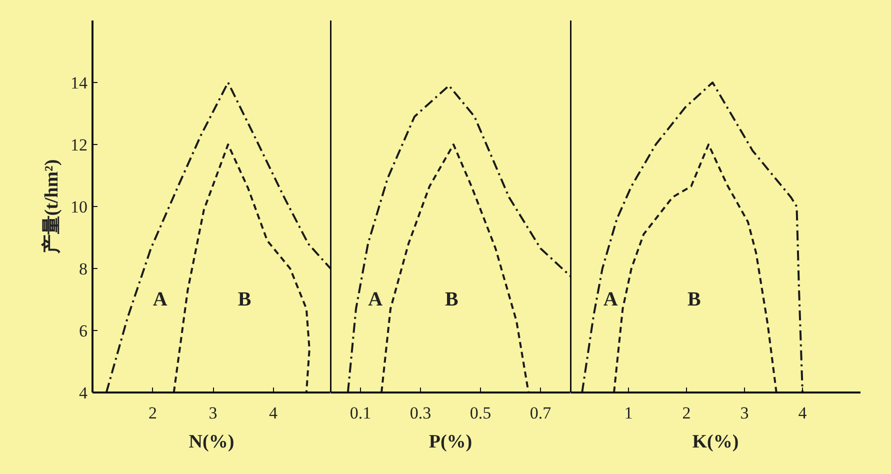 The height and width of the screenshot is (474, 891). Describe the element at coordinates (79, 83) in the screenshot. I see `y-tick-label: 14` at that location.